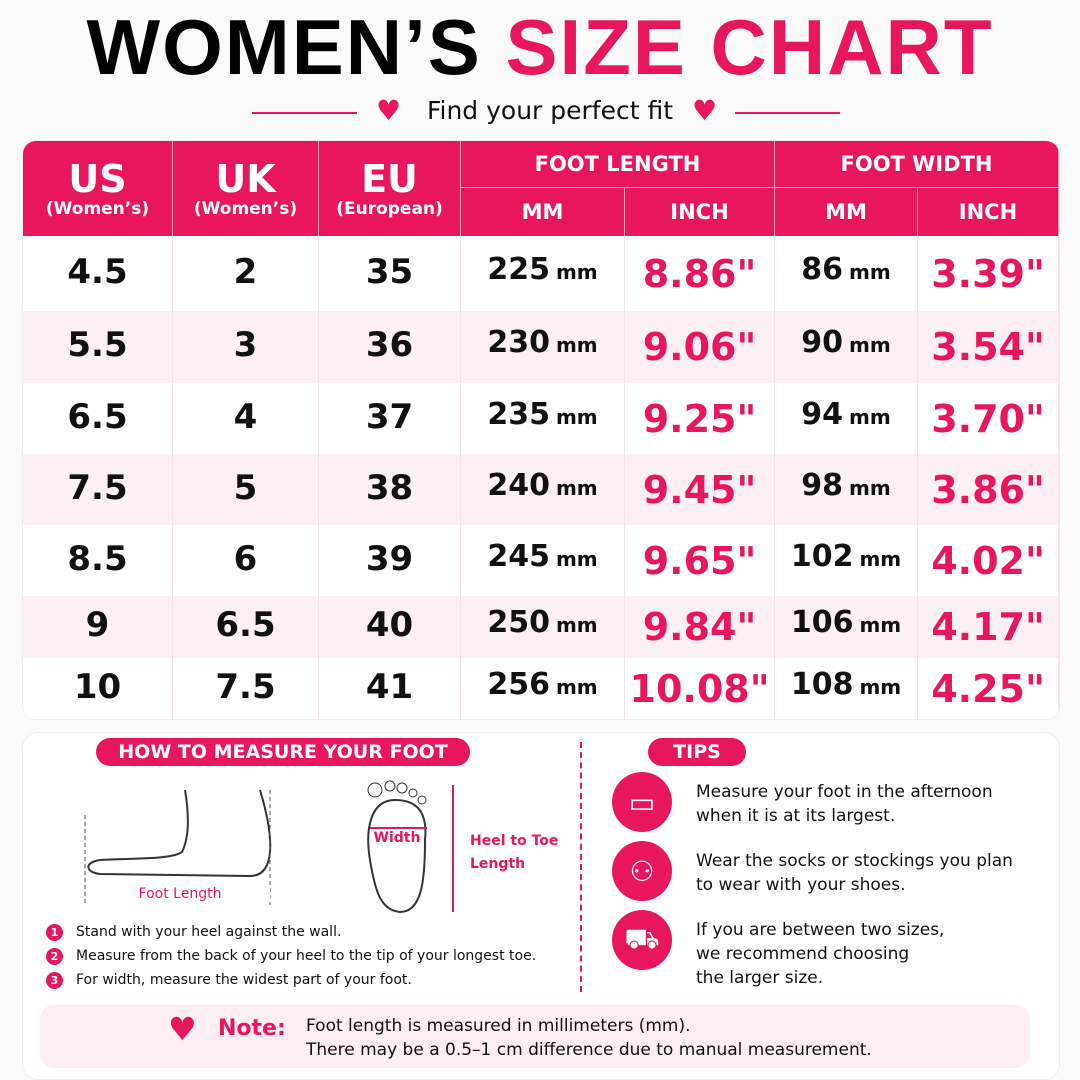 This screenshot has height=1080, width=1080. What do you see at coordinates (700, 489) in the screenshot?
I see `table-cell: 9.45"` at bounding box center [700, 489].